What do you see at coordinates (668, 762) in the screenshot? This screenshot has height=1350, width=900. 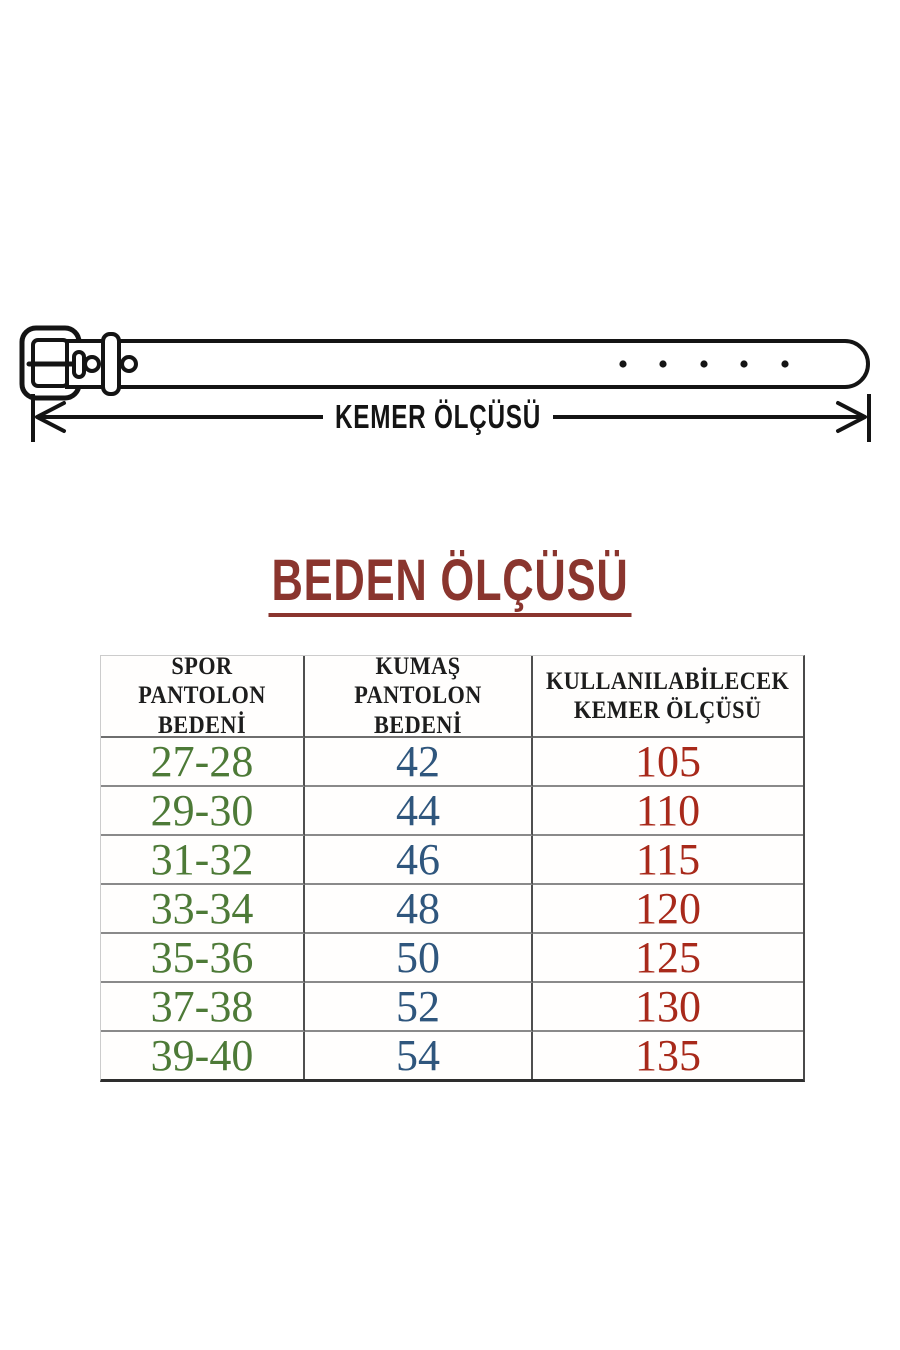 I see `cell-kemer-olcusu: 105` at bounding box center [668, 762].